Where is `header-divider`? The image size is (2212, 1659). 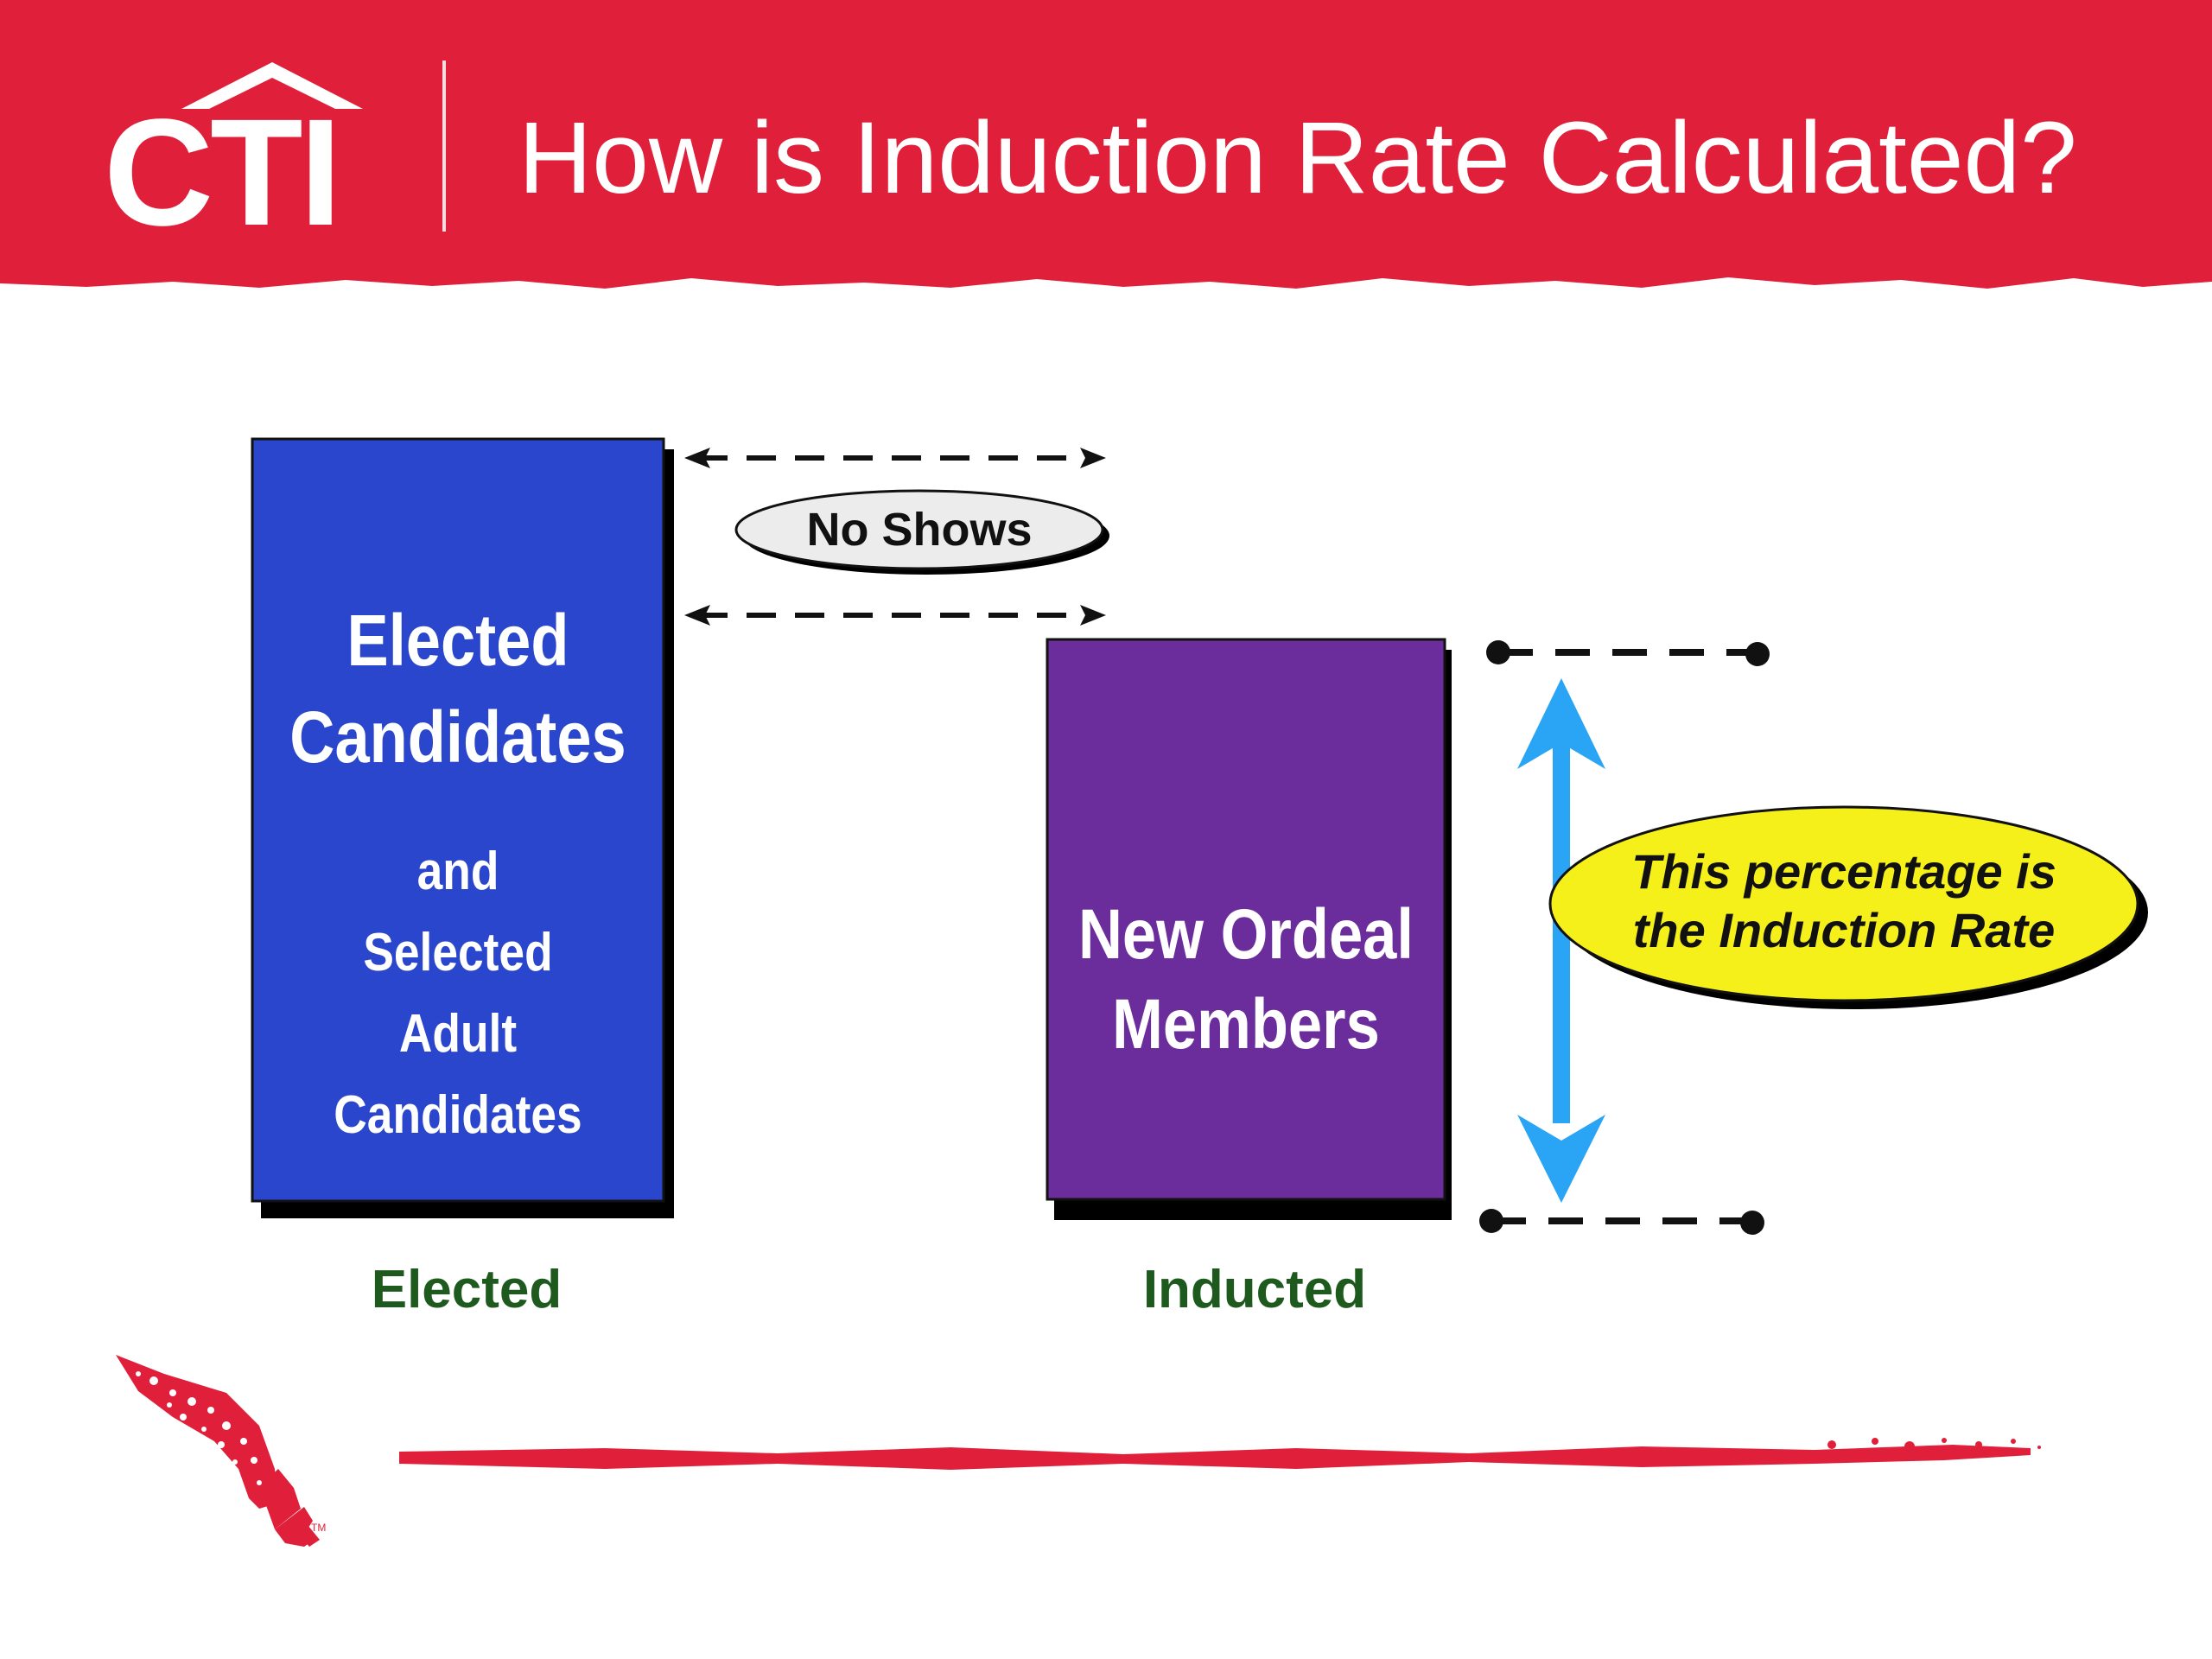 header-divider is located at coordinates (444, 146).